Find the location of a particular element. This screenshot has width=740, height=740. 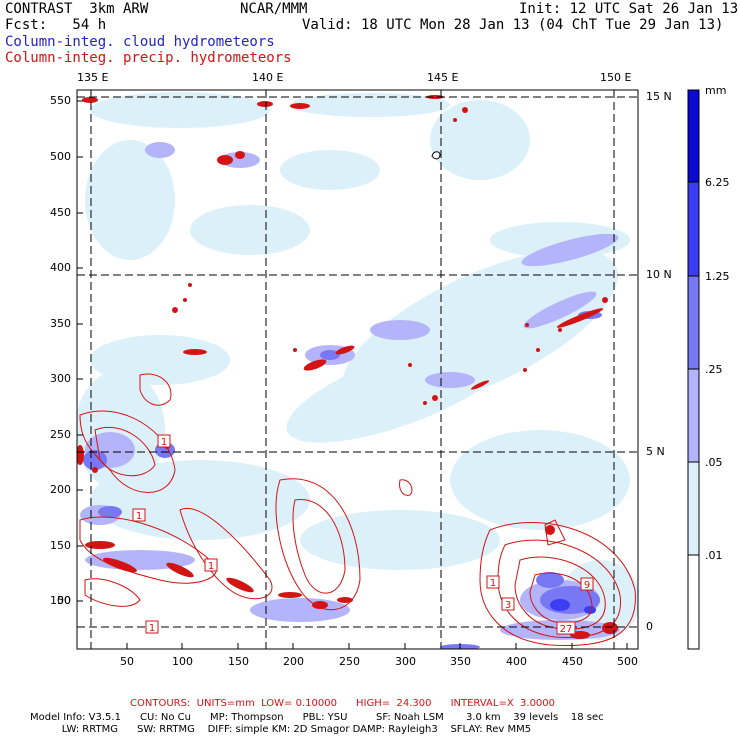

model-name: CONTRAST 3km ARW is located at coordinates (77, 9).